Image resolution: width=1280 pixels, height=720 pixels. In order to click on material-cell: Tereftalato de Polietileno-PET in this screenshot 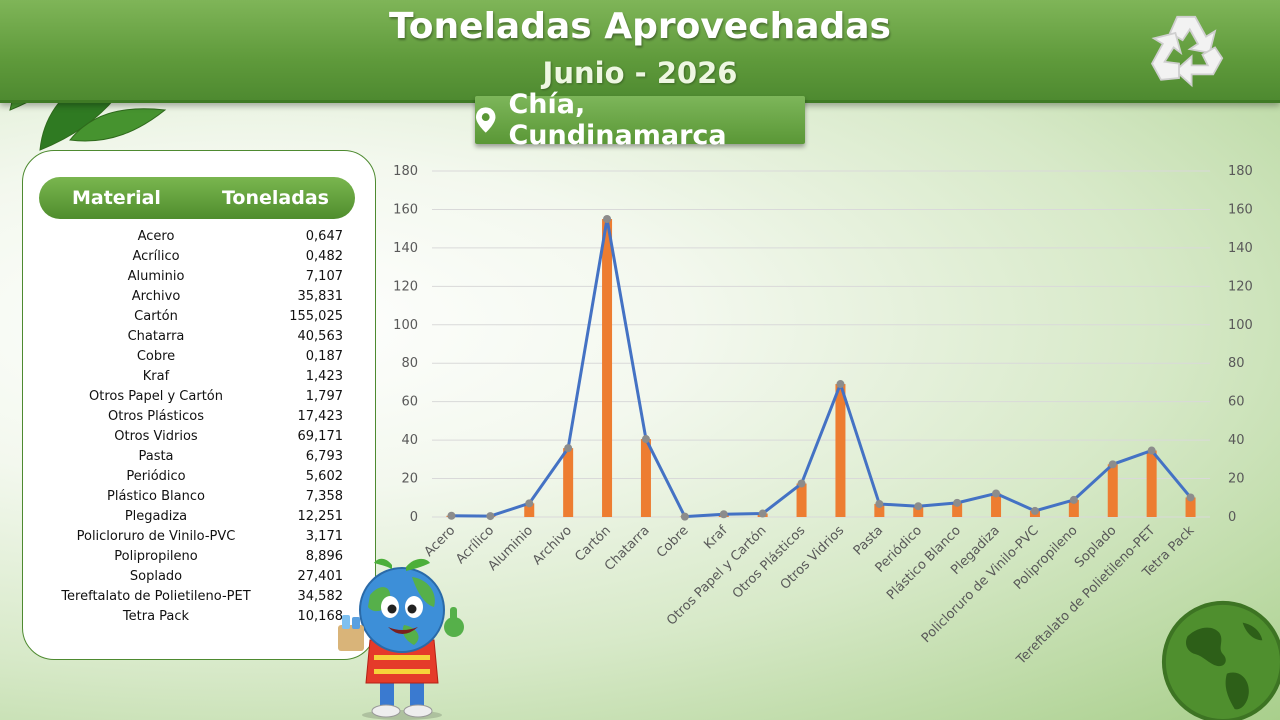, I will do `click(156, 596)`.